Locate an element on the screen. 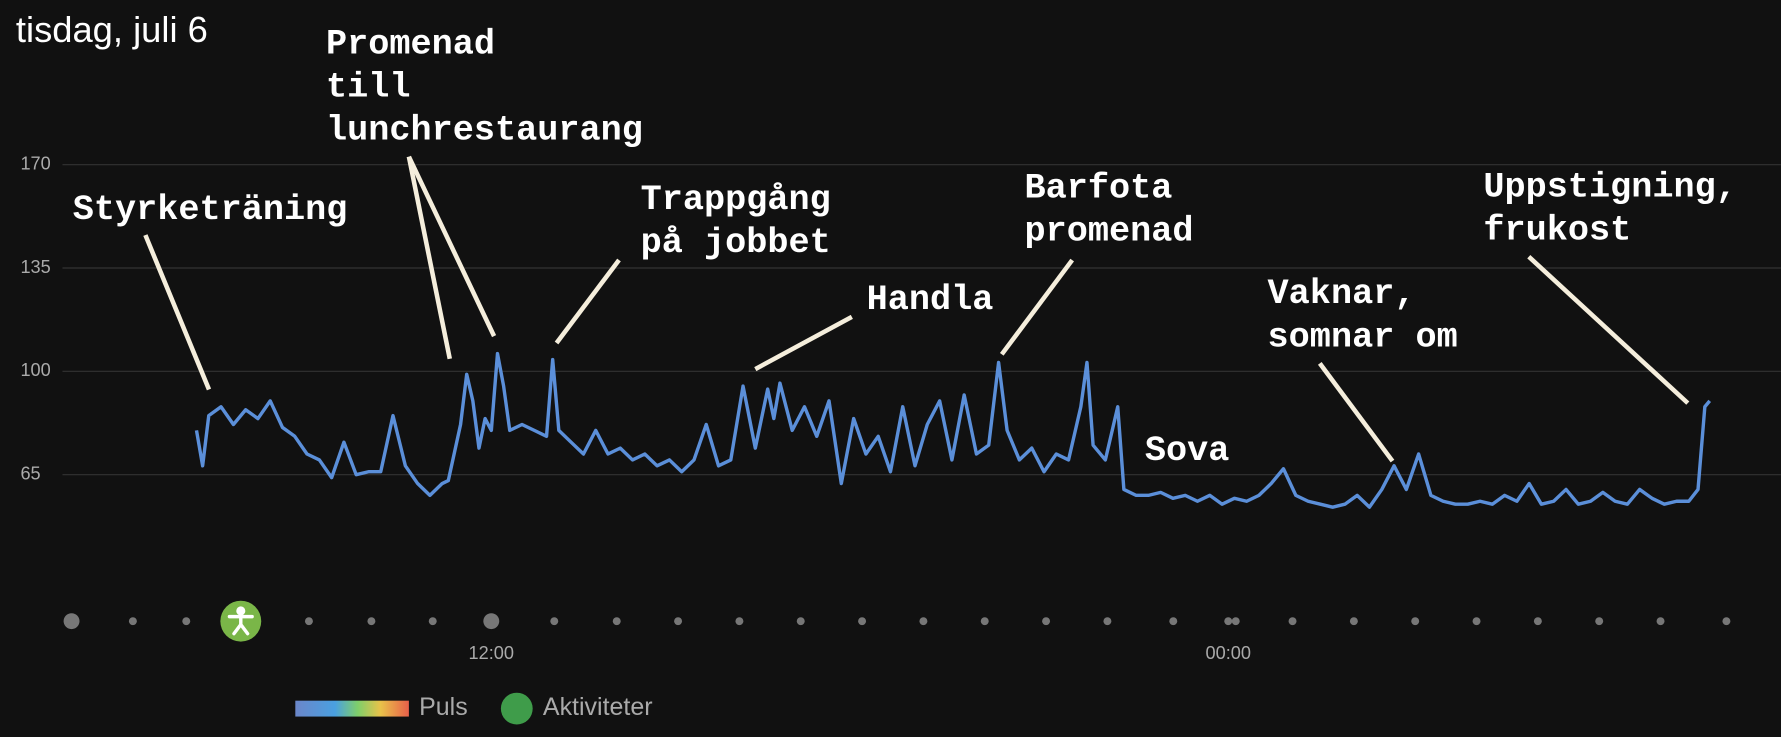 This screenshot has height=737, width=1781. y-tick-label: 170 is located at coordinates (35, 163).